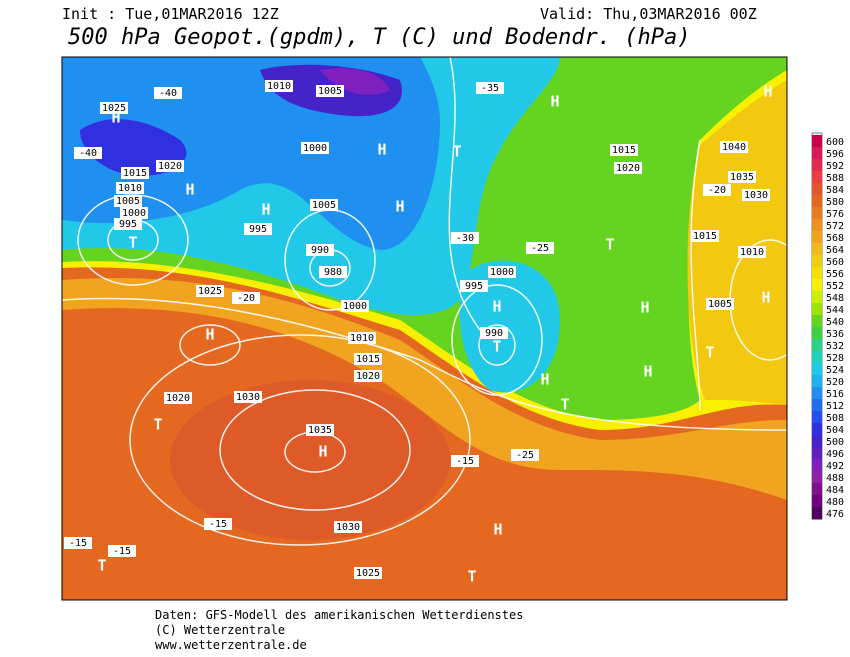 Image resolution: width=850 pixels, height=657 pixels. What do you see at coordinates (835, 334) in the screenshot?
I see `colorbar-label: 536` at bounding box center [835, 334].